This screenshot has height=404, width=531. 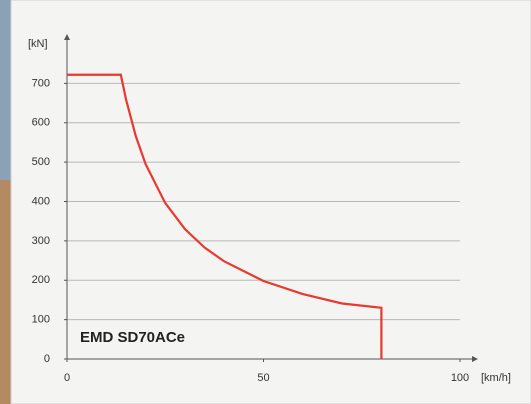 I want to click on y-tick-label: 100, so click(x=41, y=320).